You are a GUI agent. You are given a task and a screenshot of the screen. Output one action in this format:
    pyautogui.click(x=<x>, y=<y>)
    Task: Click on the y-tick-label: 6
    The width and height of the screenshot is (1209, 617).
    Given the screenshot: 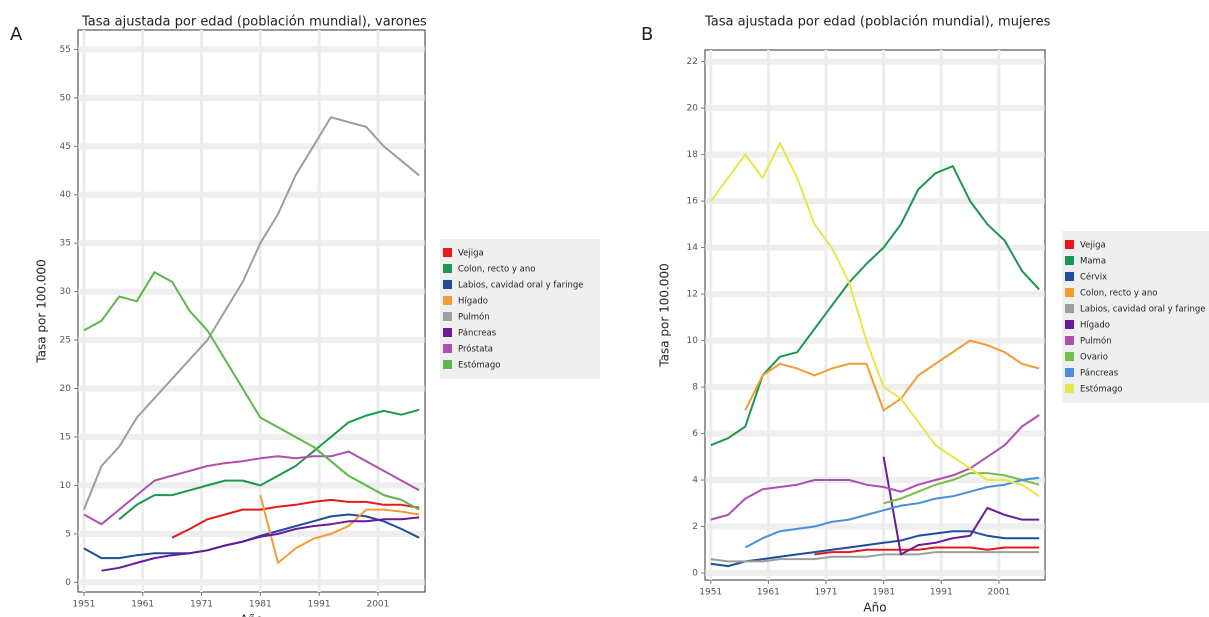 What is the action you would take?
    pyautogui.click(x=695, y=434)
    